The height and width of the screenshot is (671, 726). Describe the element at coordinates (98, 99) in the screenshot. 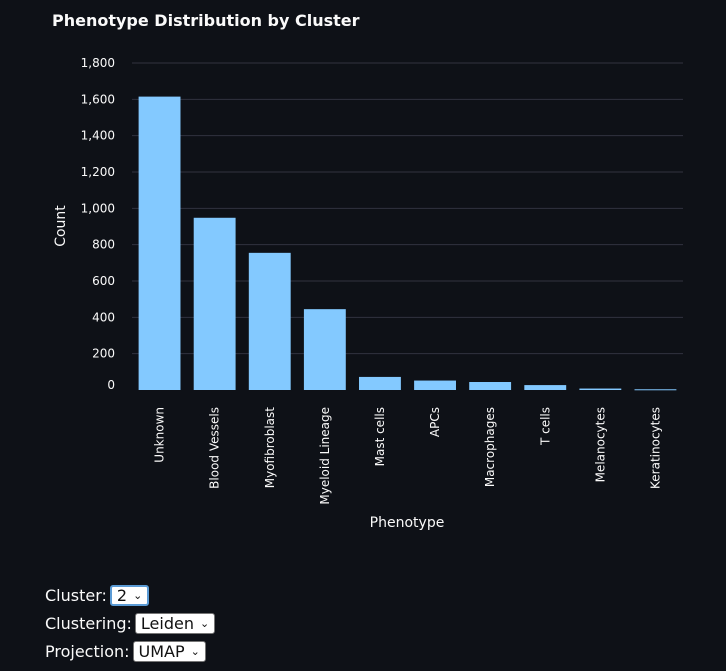

I see `y-tick-label: 1,600` at that location.